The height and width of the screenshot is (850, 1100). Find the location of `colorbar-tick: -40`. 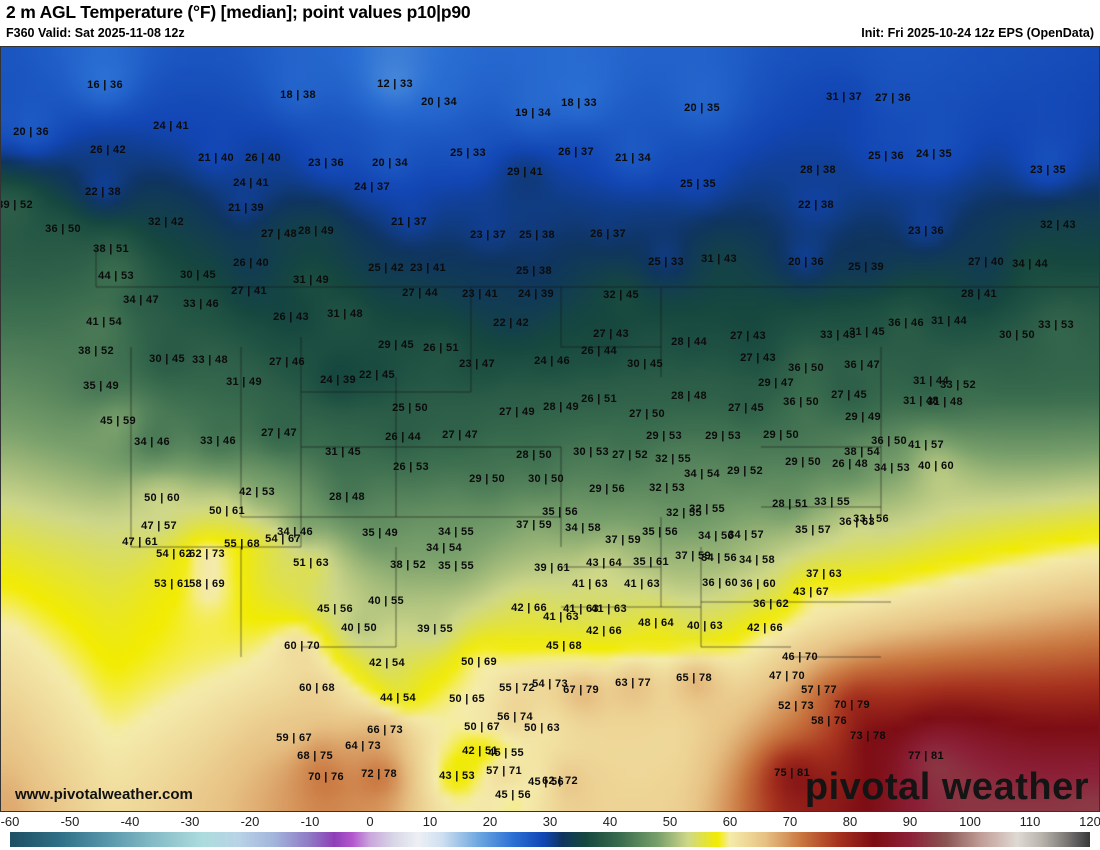

colorbar-tick: -40 is located at coordinates (130, 821).